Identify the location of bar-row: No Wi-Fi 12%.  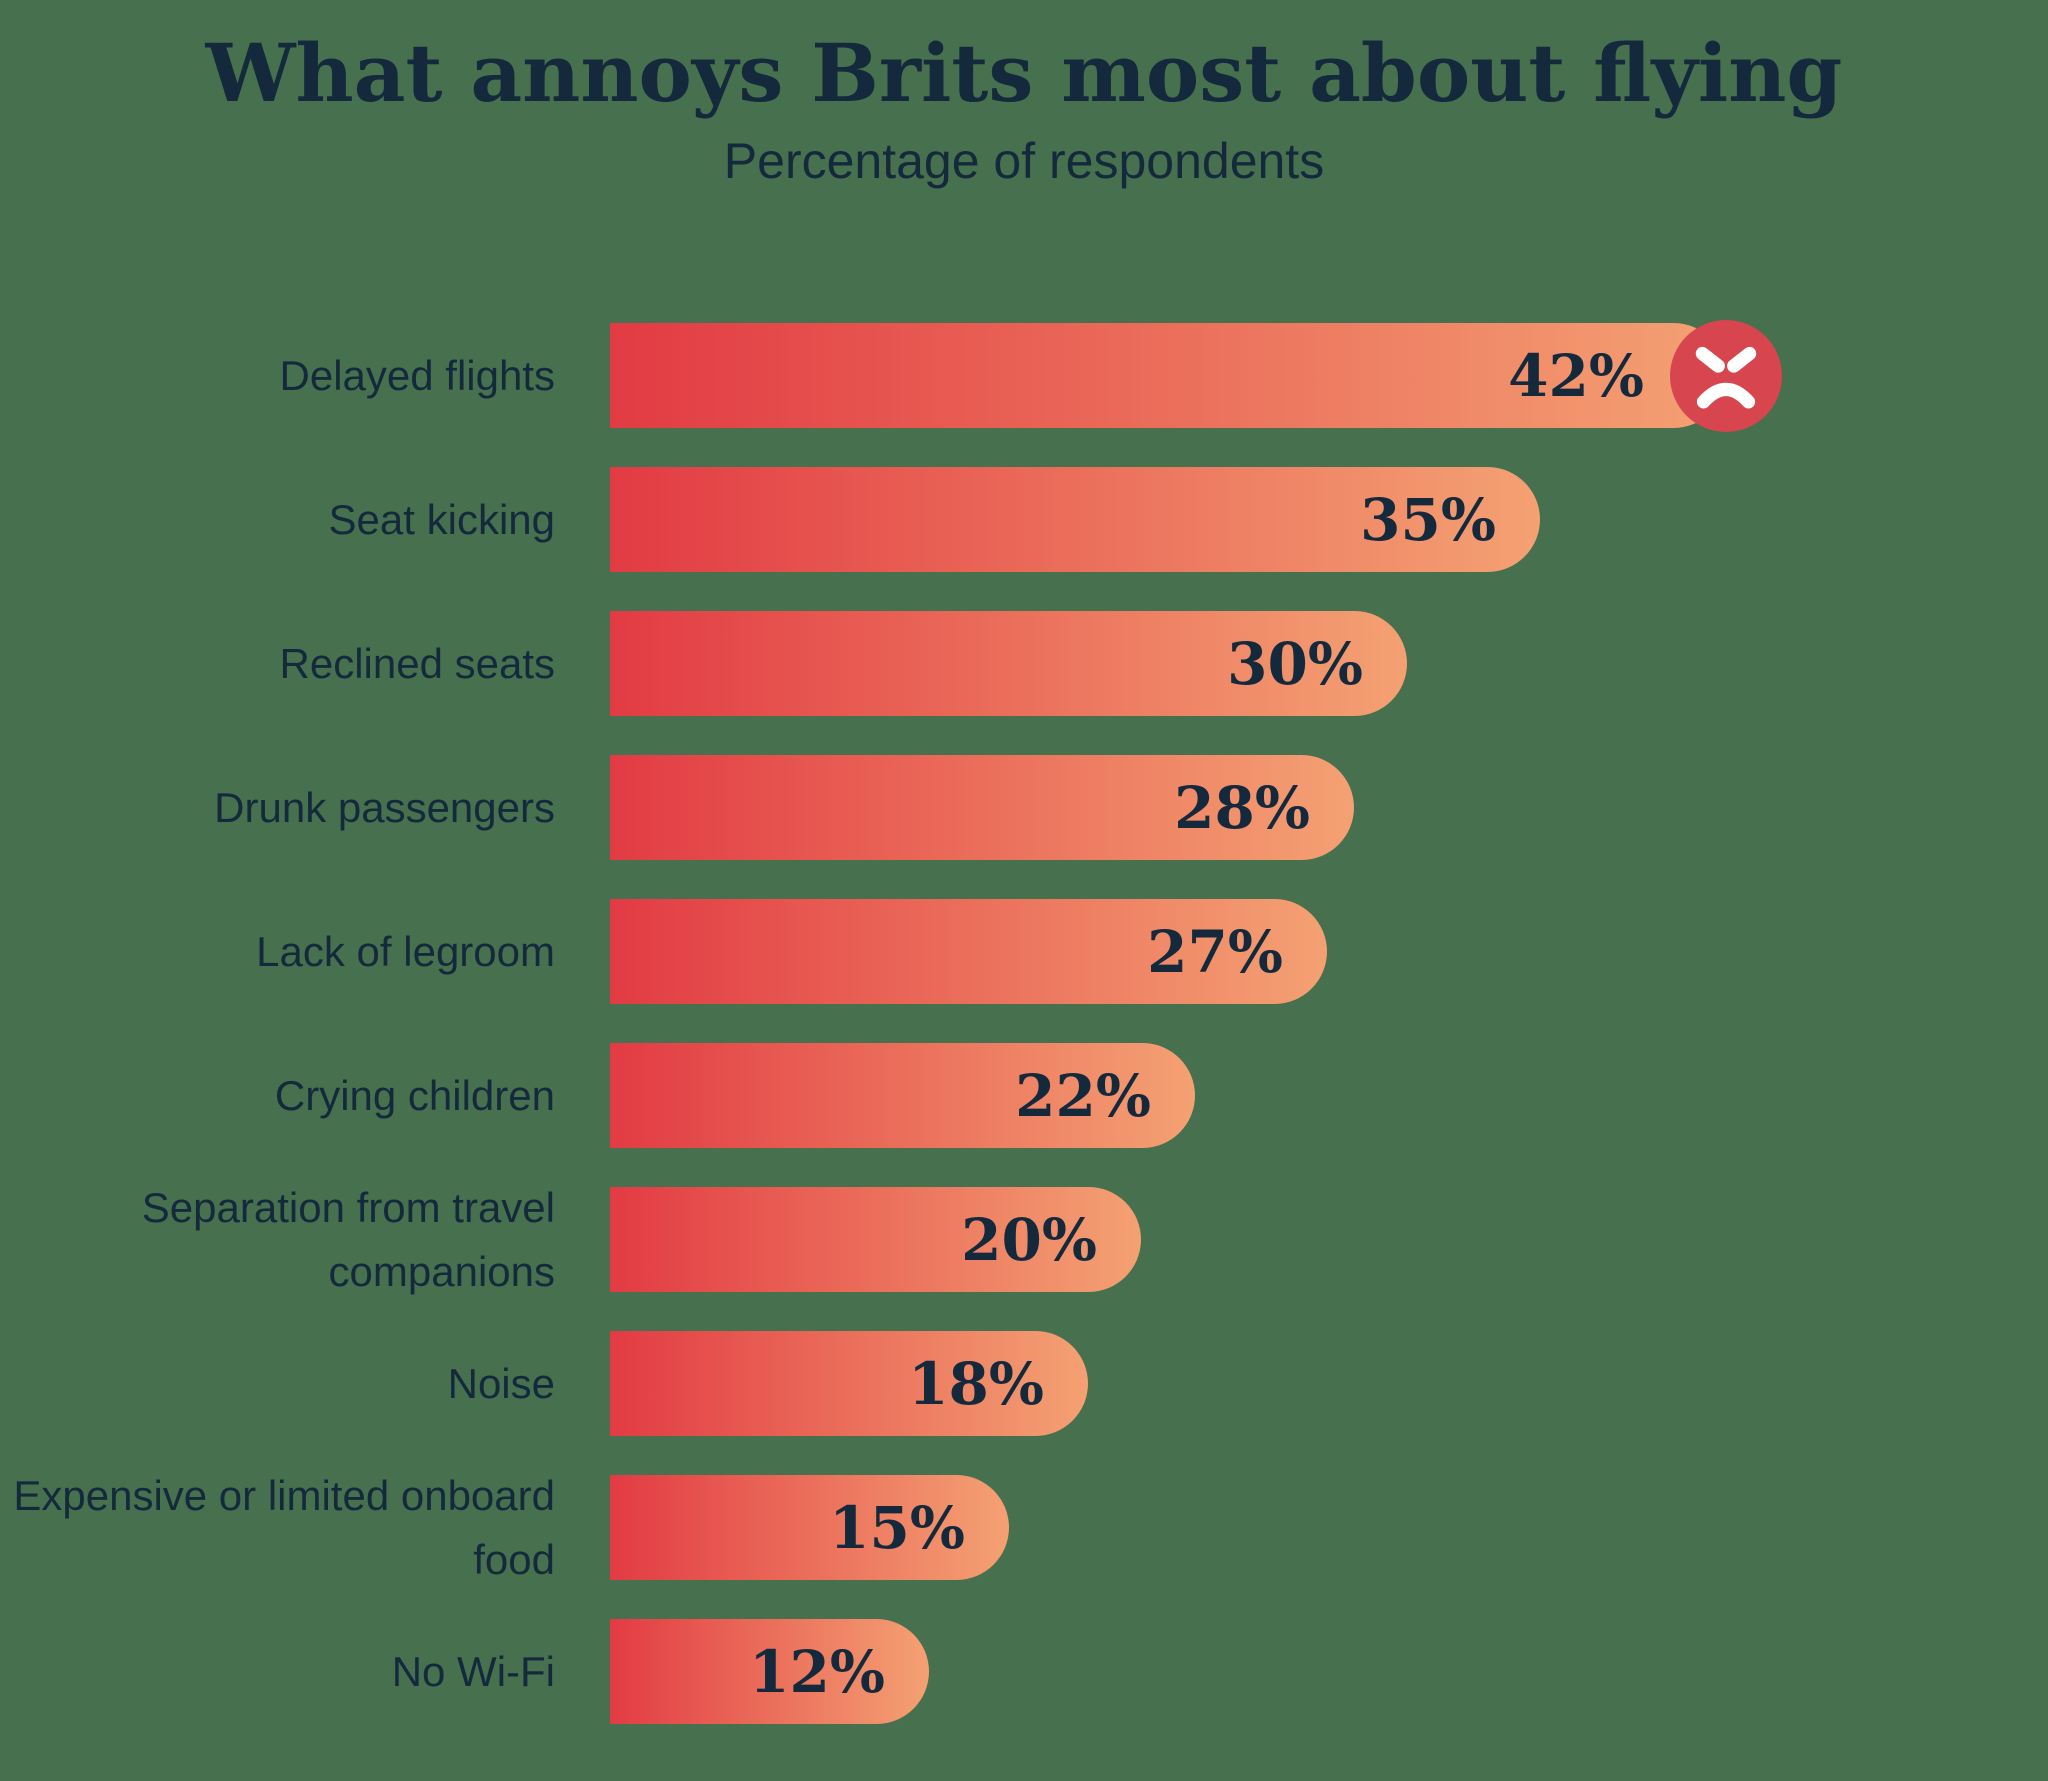
(1024, 1671).